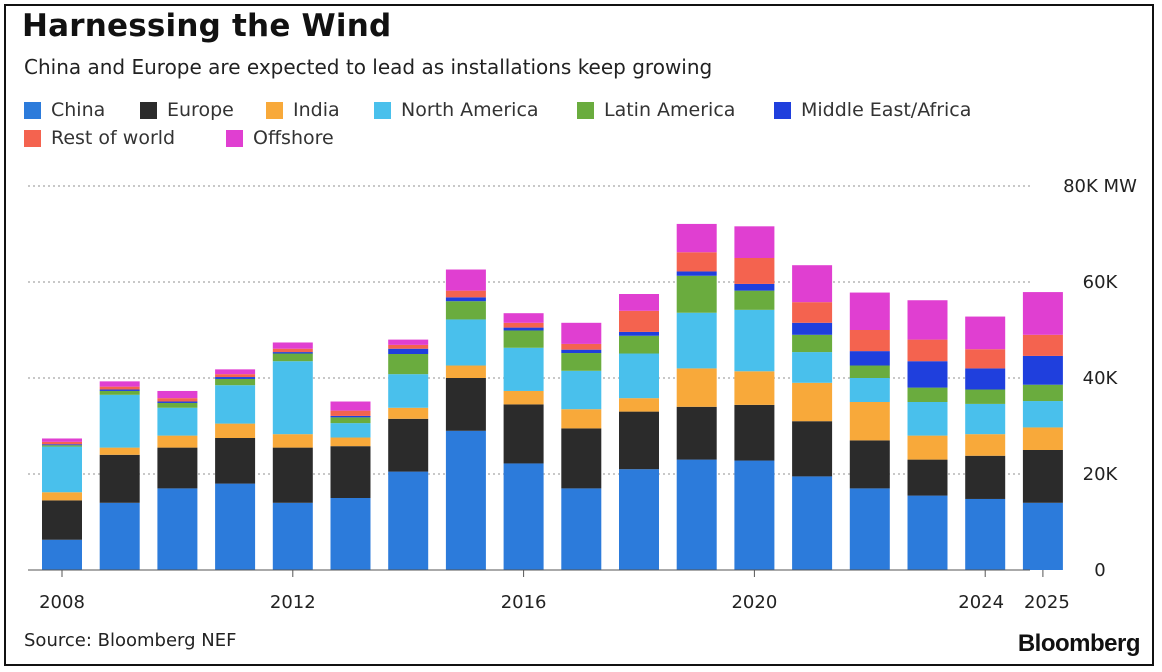 Image resolution: width=1162 pixels, height=672 pixels. Describe the element at coordinates (639, 302) in the screenshot. I see `bar-segment-offshore-2018` at that location.